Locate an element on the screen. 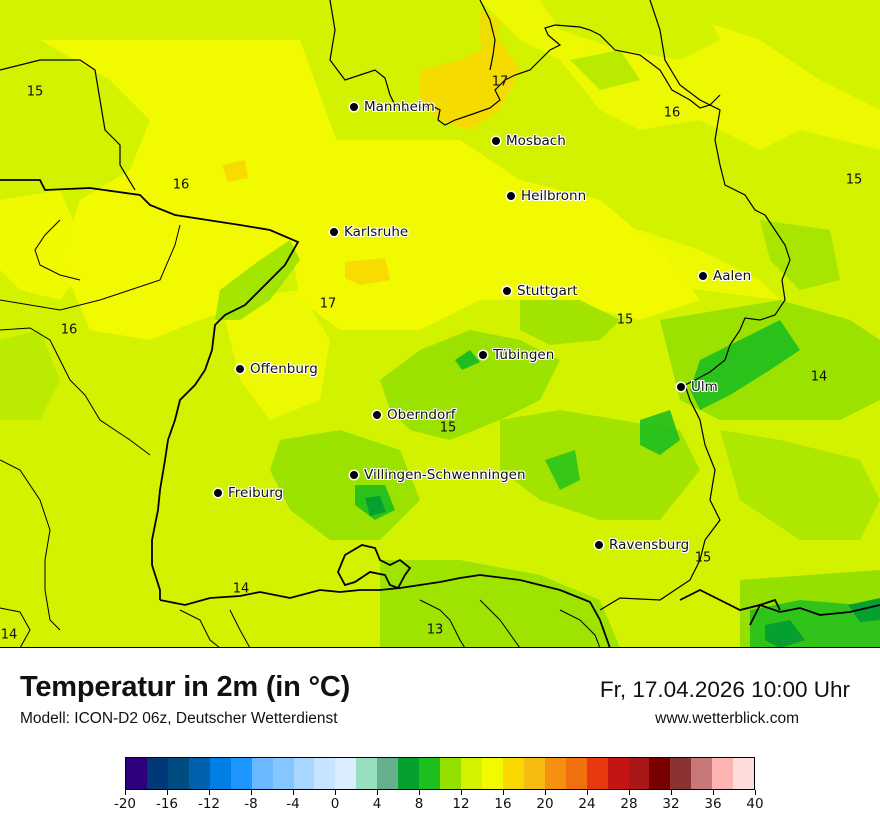  forecast-datetime: Fr, 17.04.2026 10:00 Uhr is located at coordinates (724, 689).